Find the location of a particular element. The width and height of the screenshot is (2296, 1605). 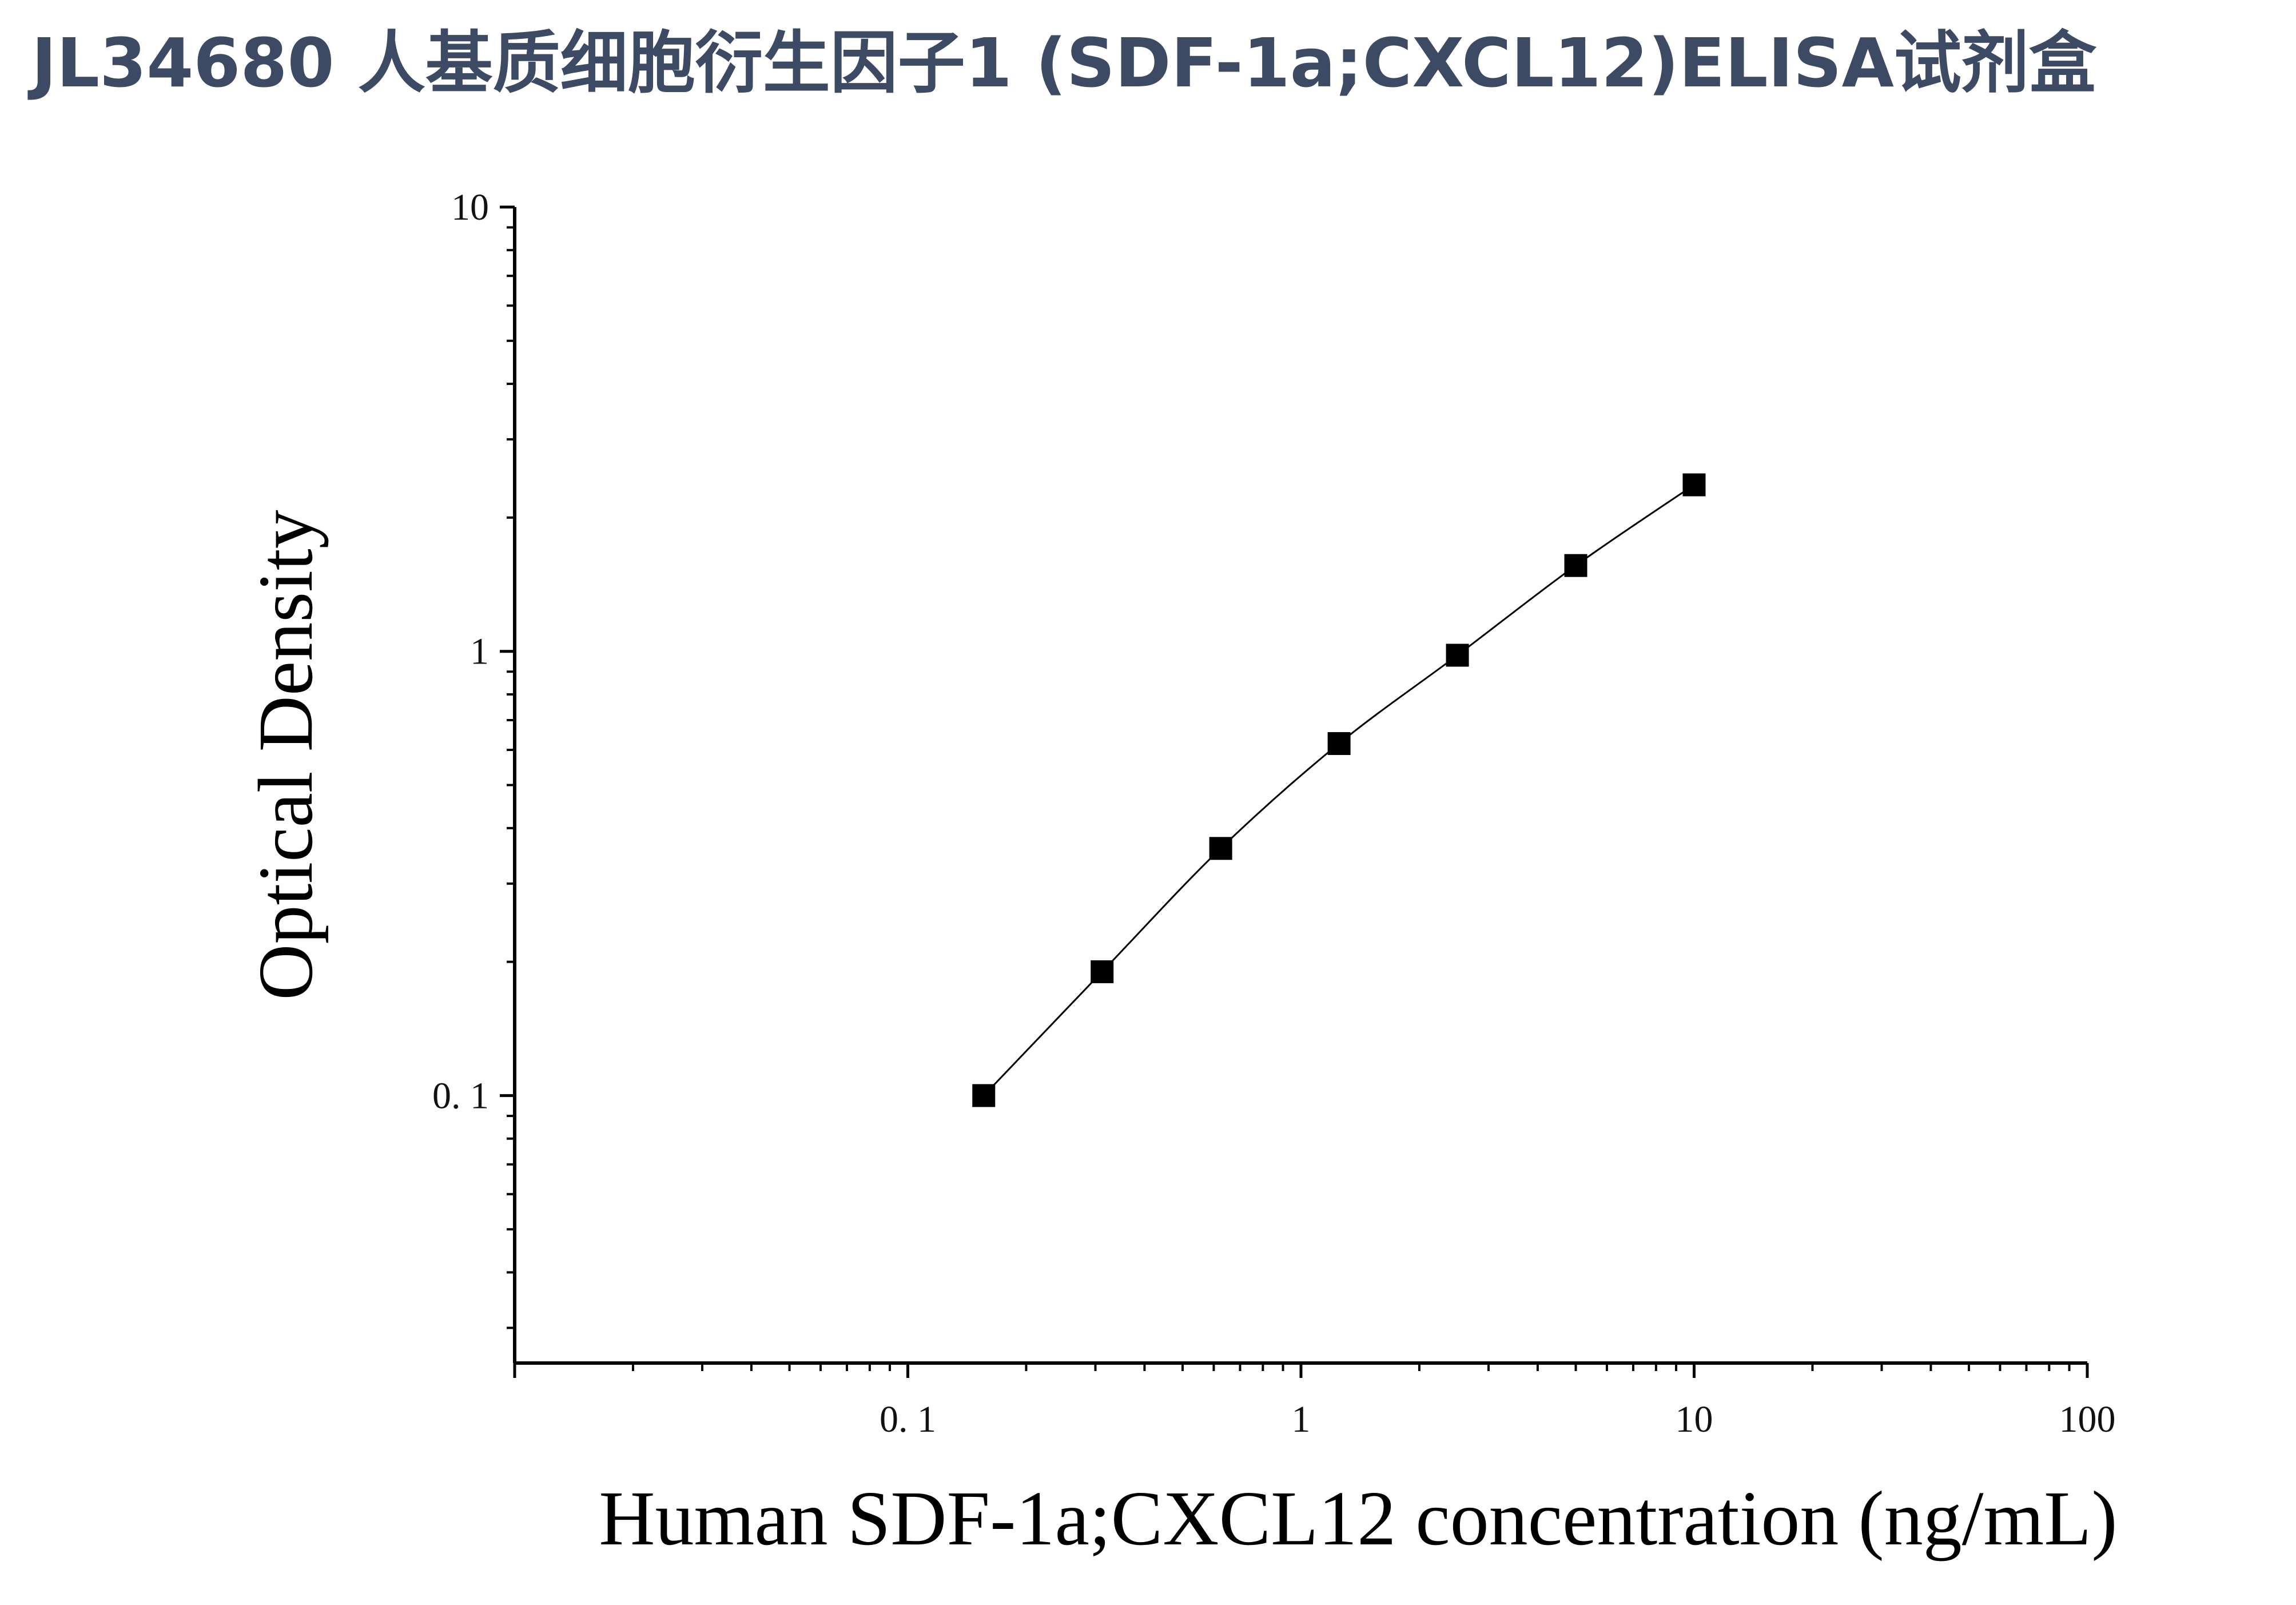

fit-curve-layer is located at coordinates (1339, 790).